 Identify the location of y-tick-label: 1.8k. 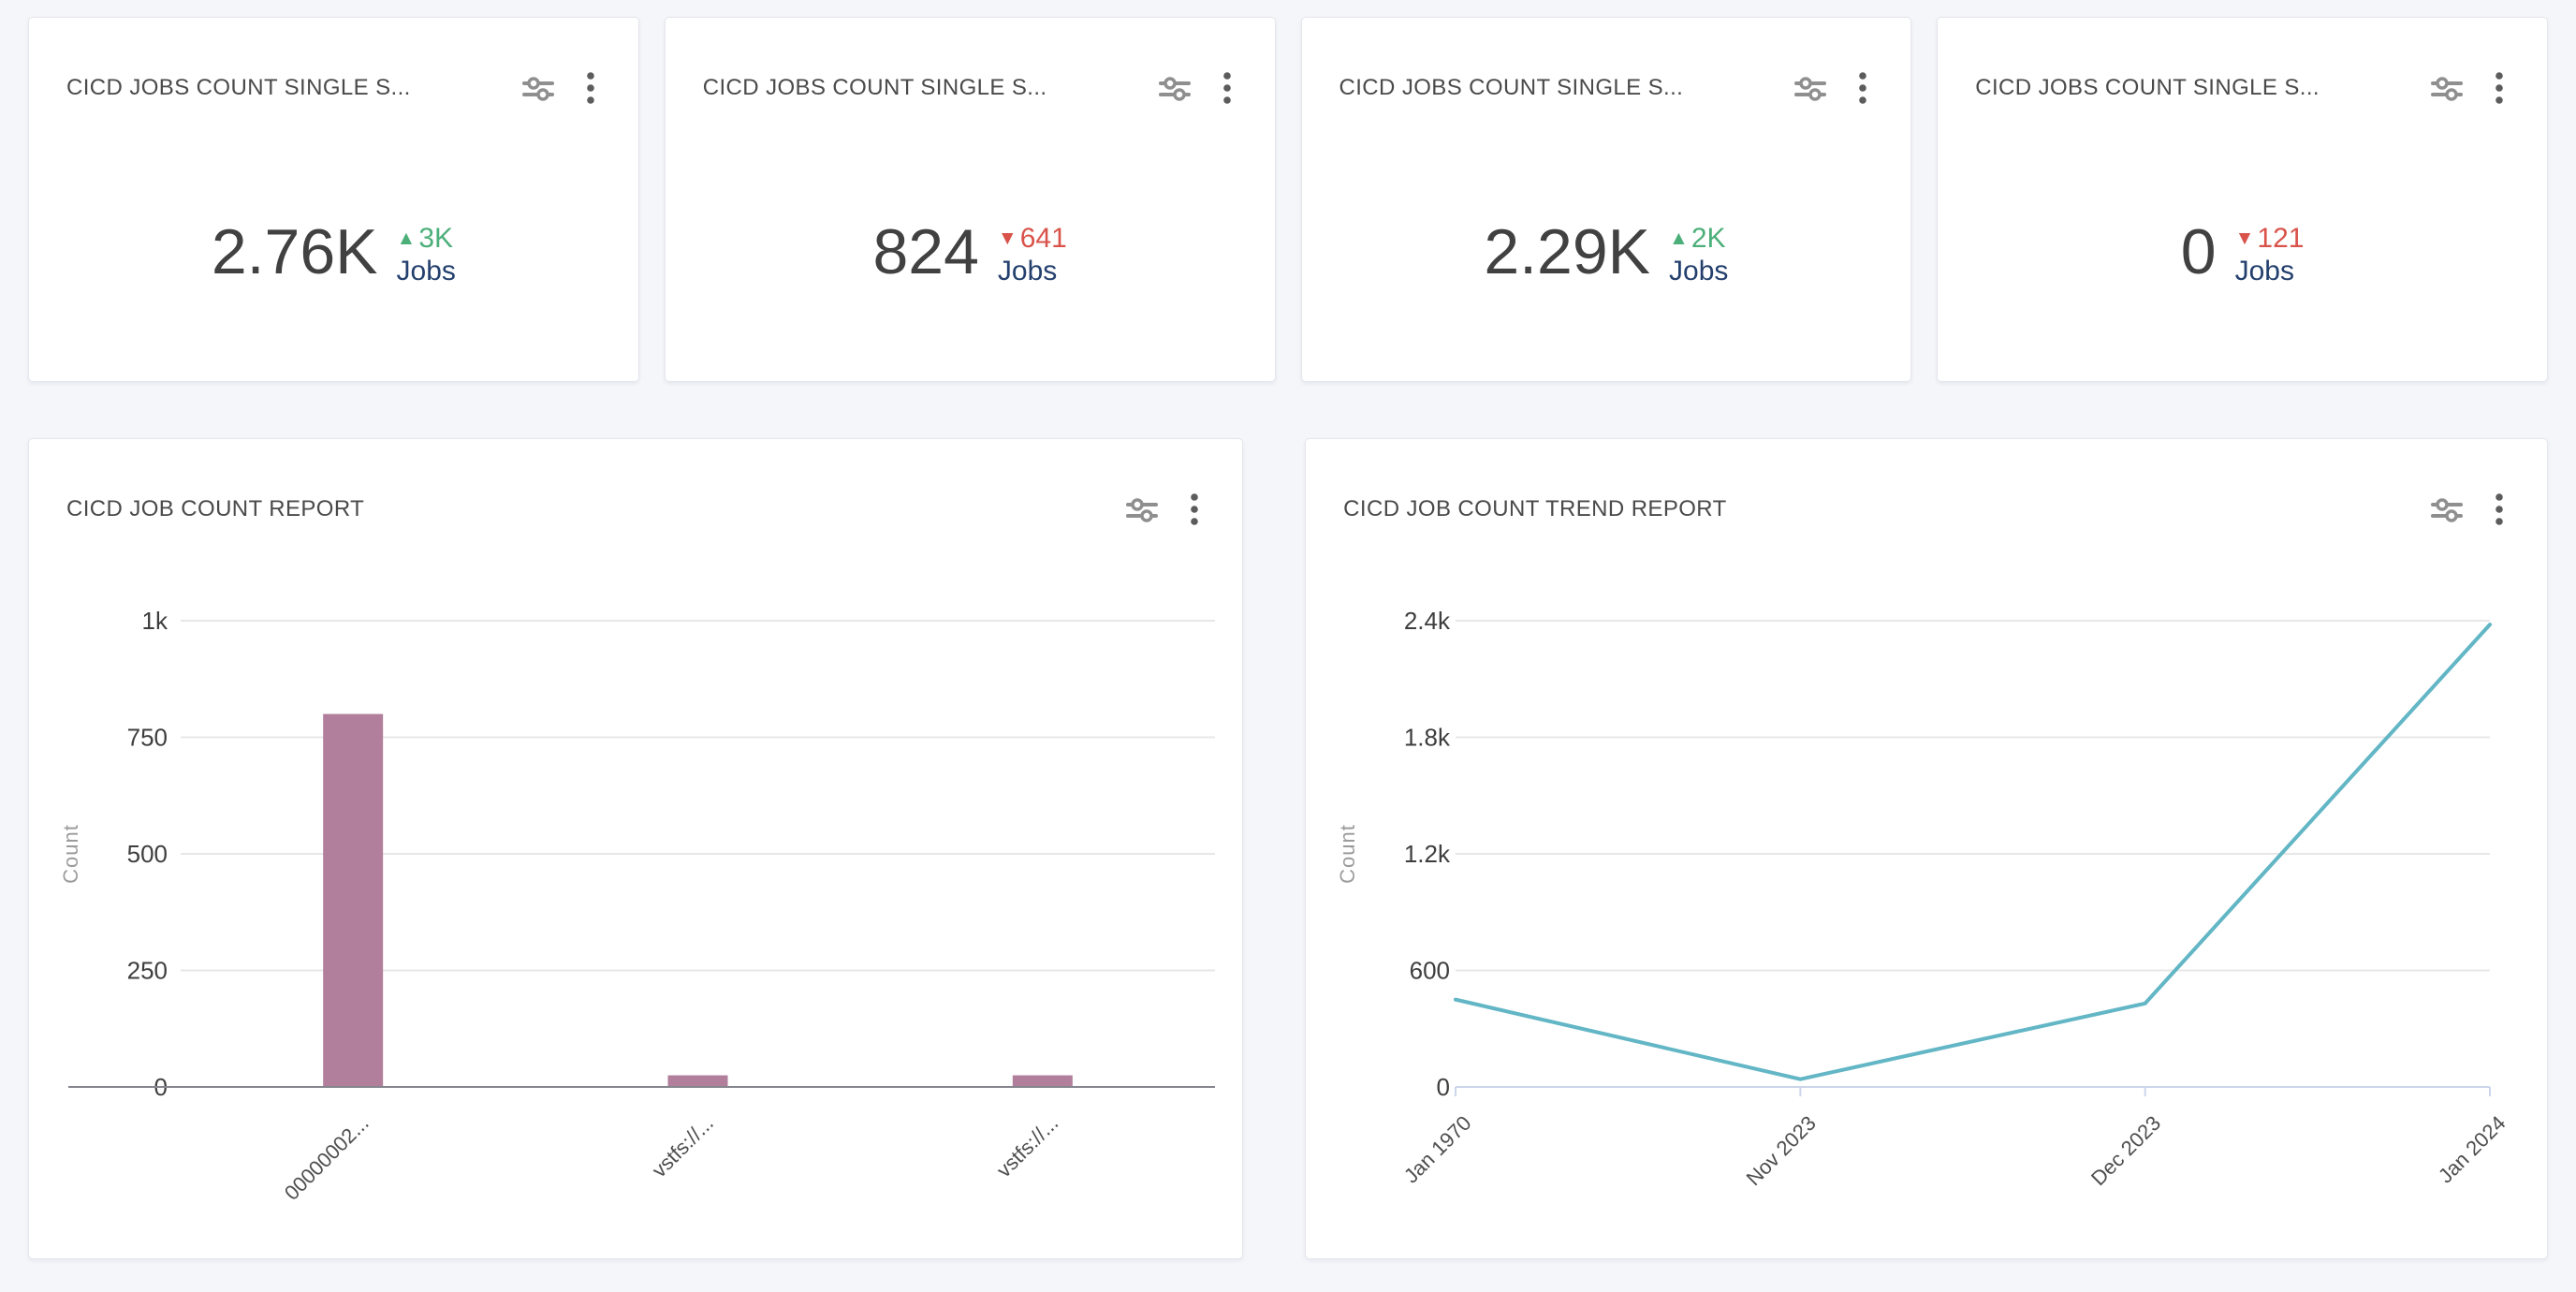
(1427, 738).